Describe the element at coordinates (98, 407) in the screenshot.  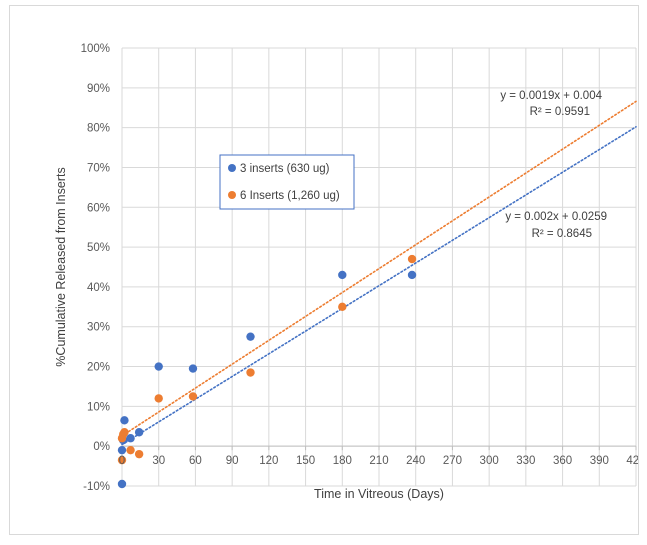
I see `y-tick-label: 10%` at that location.